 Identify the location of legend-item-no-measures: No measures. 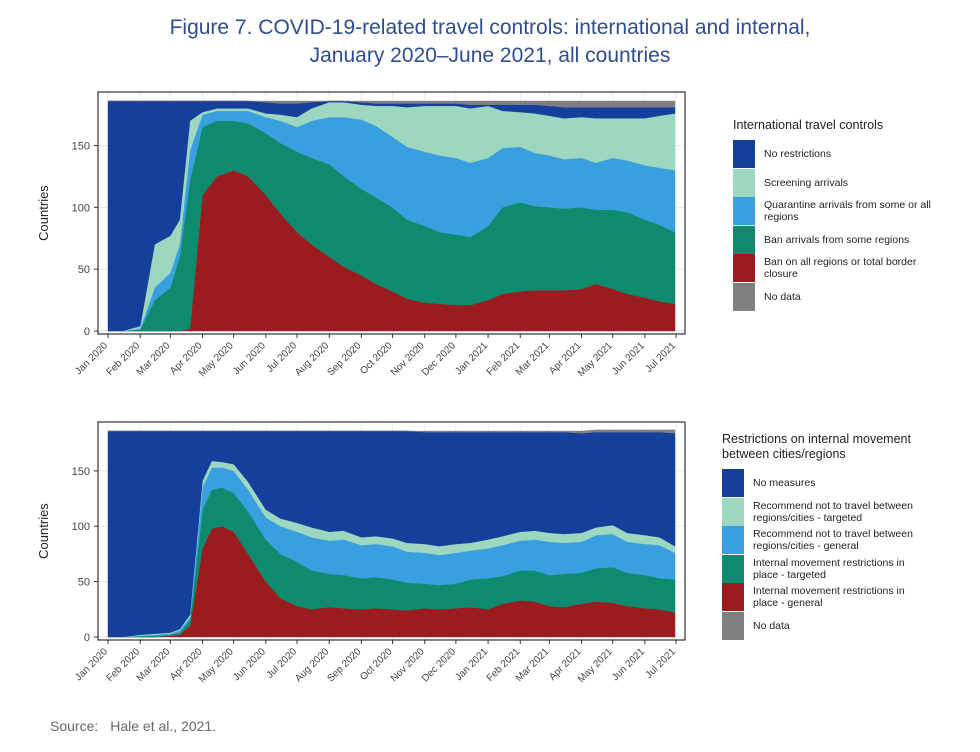
(827, 483).